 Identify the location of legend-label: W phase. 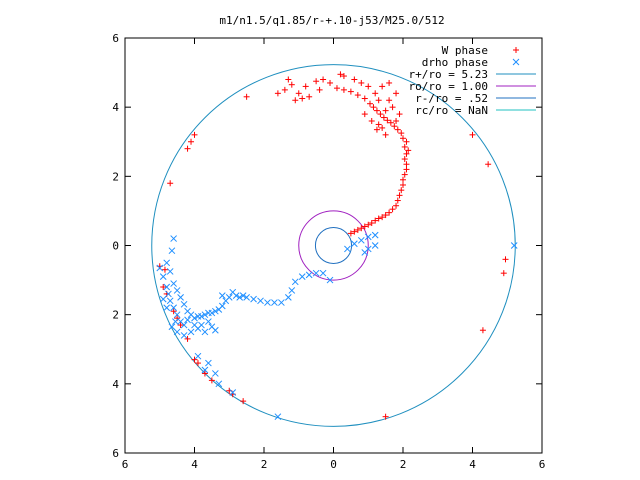
(465, 50).